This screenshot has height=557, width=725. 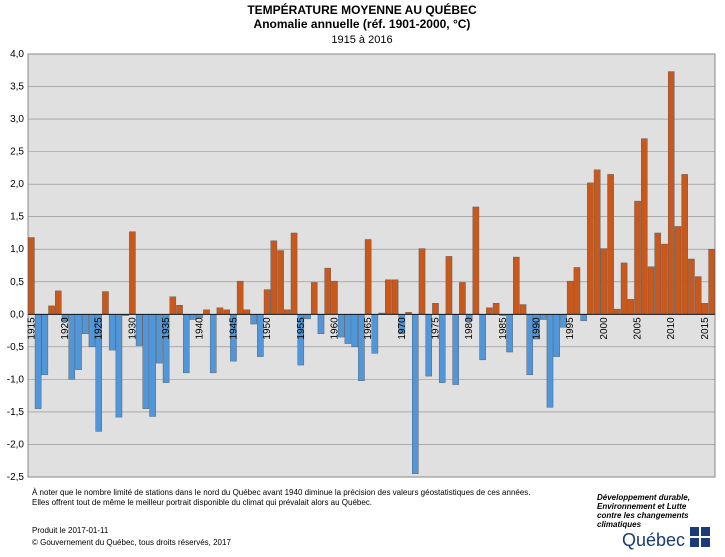 I want to click on ministry: Développement durable,, so click(x=643, y=497).